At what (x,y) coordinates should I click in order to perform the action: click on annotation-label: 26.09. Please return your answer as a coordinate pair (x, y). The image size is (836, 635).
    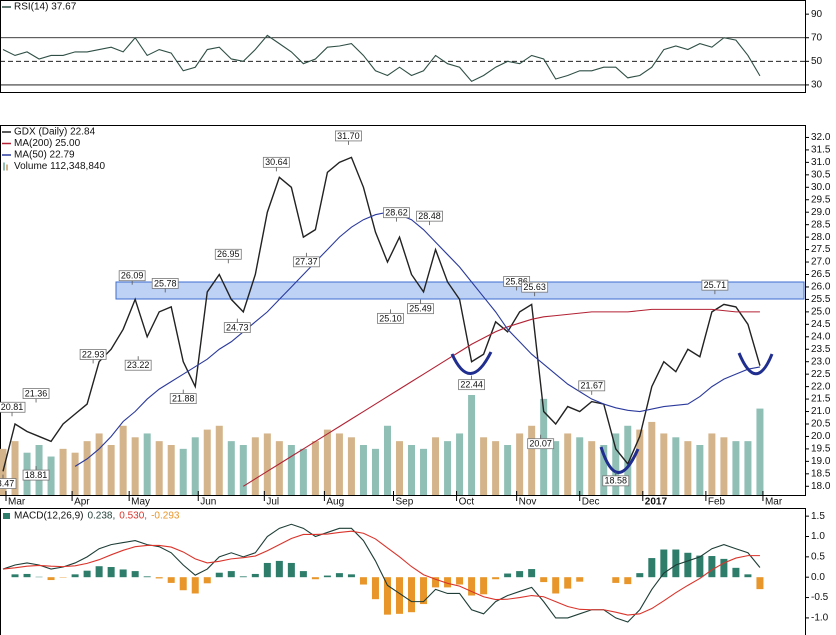
    Looking at the image, I should click on (132, 276).